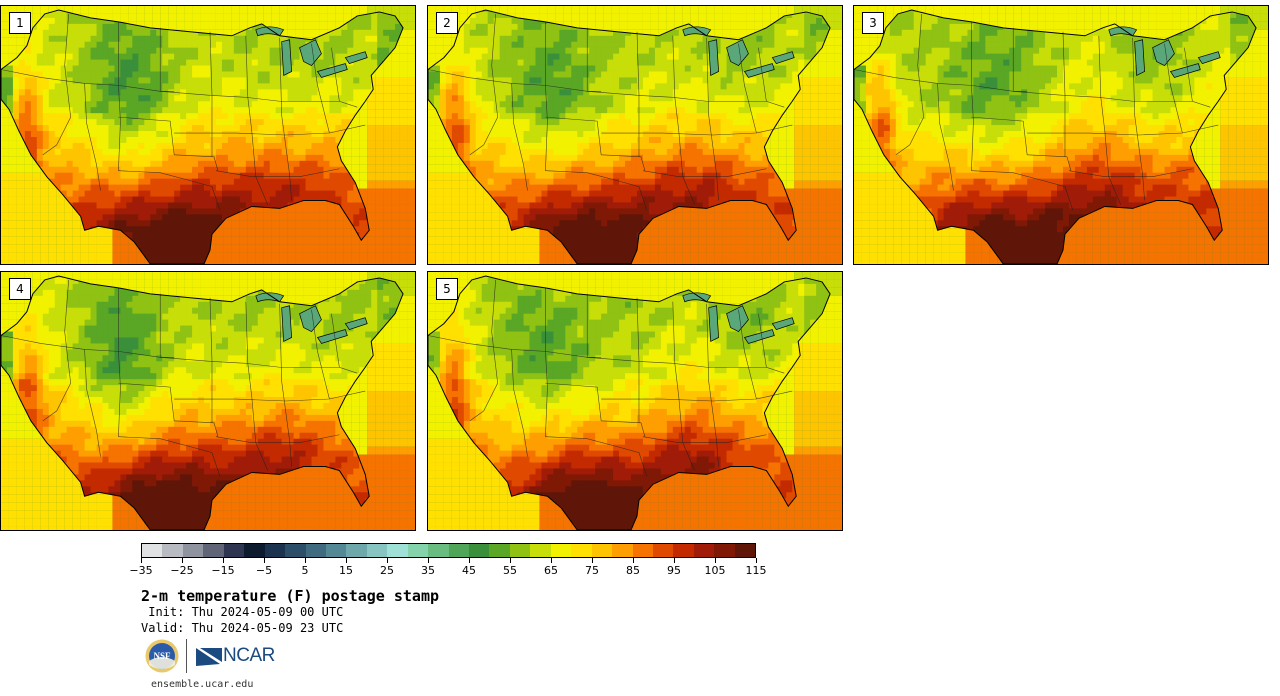  I want to click on ensemble-member-map: 5, so click(635, 401).